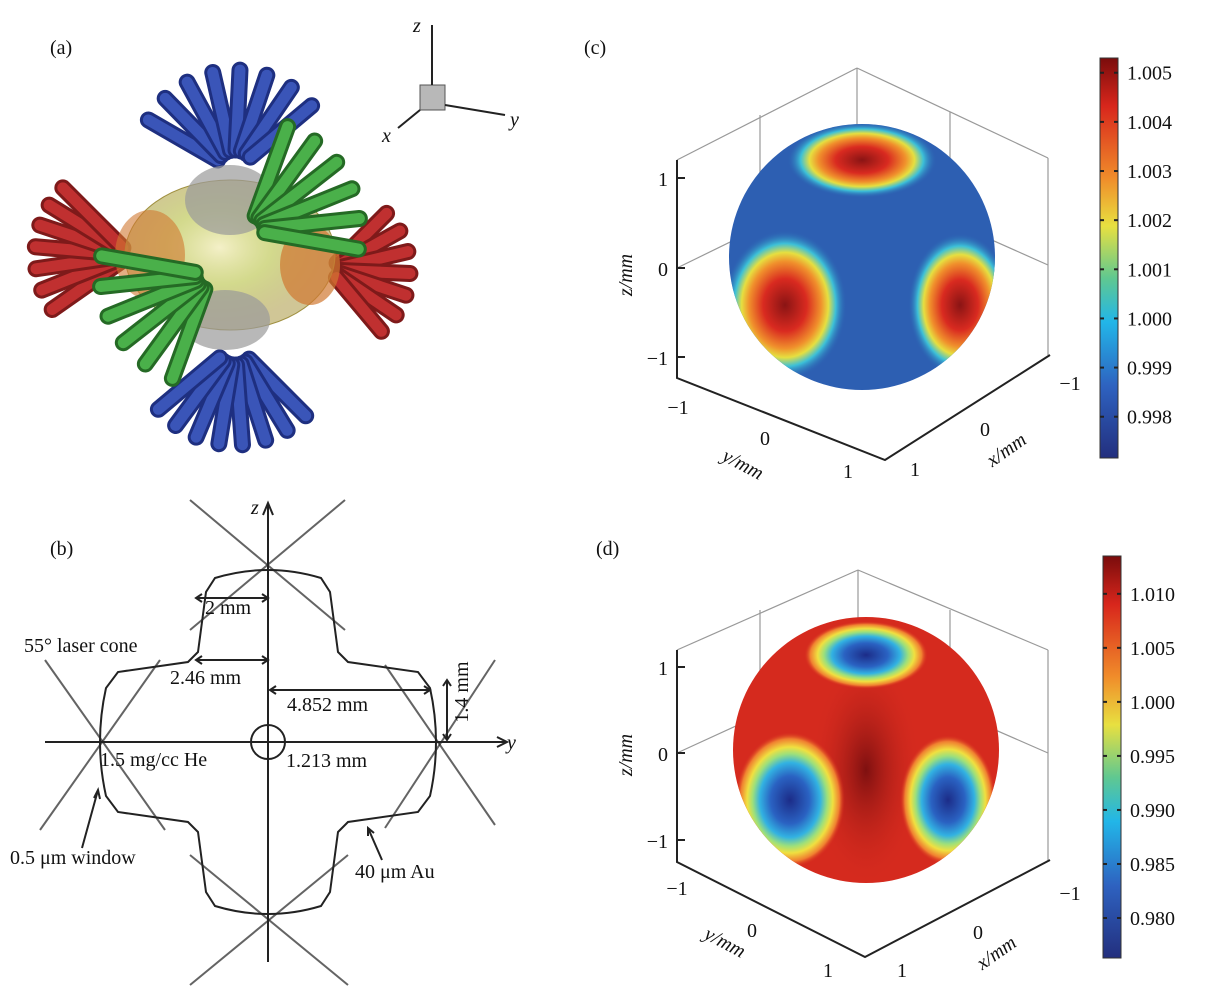  Describe the element at coordinates (1152, 919) in the screenshot. I see `colorbar-tick-label: 0.980` at that location.